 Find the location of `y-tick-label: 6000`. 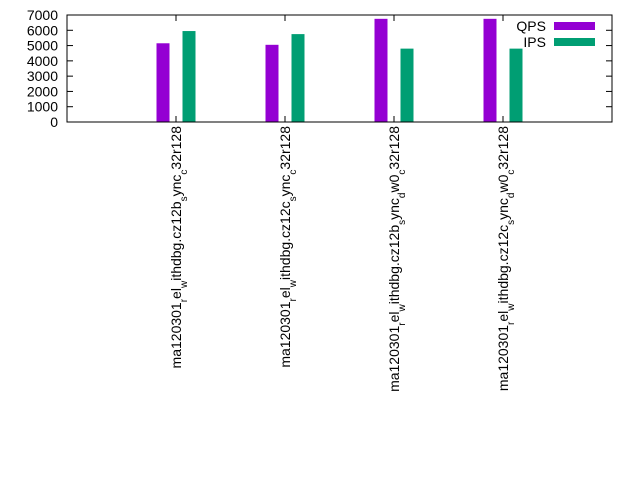

y-tick-label: 6000 is located at coordinates (42, 30).